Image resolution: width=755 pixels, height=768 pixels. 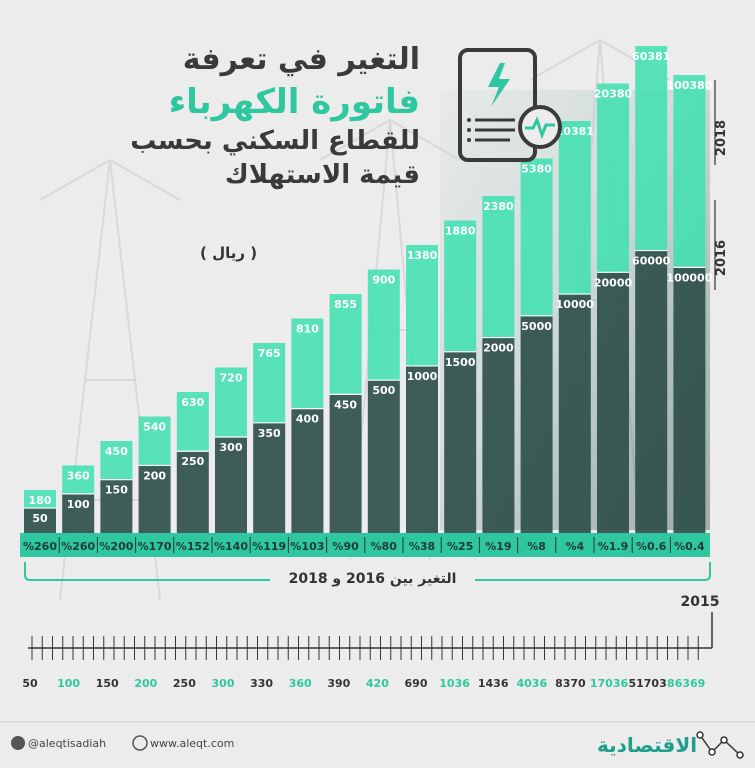 I want to click on data-label-2016: 150, so click(x=116, y=490).